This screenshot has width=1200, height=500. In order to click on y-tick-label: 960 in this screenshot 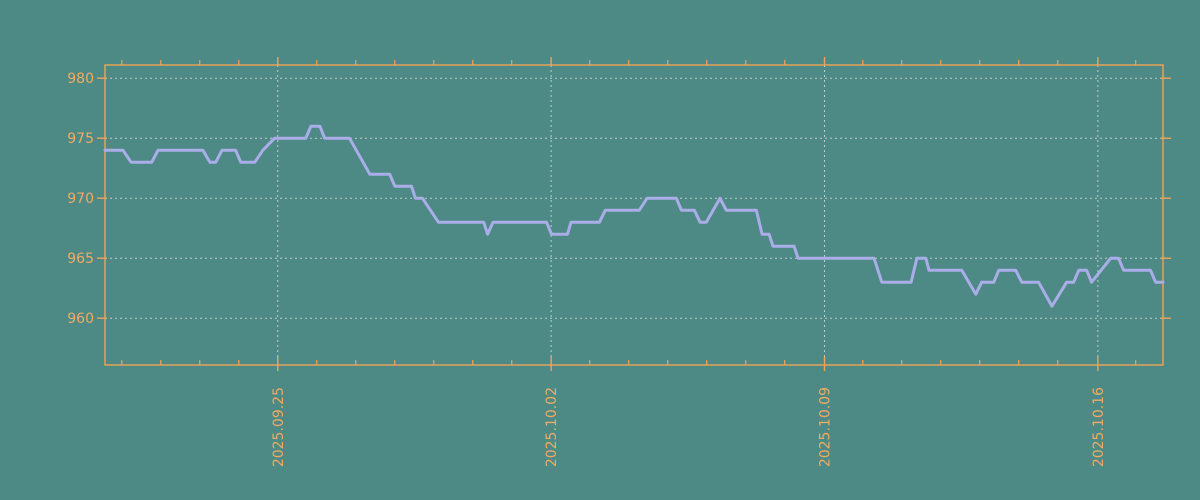, I will do `click(80, 319)`.